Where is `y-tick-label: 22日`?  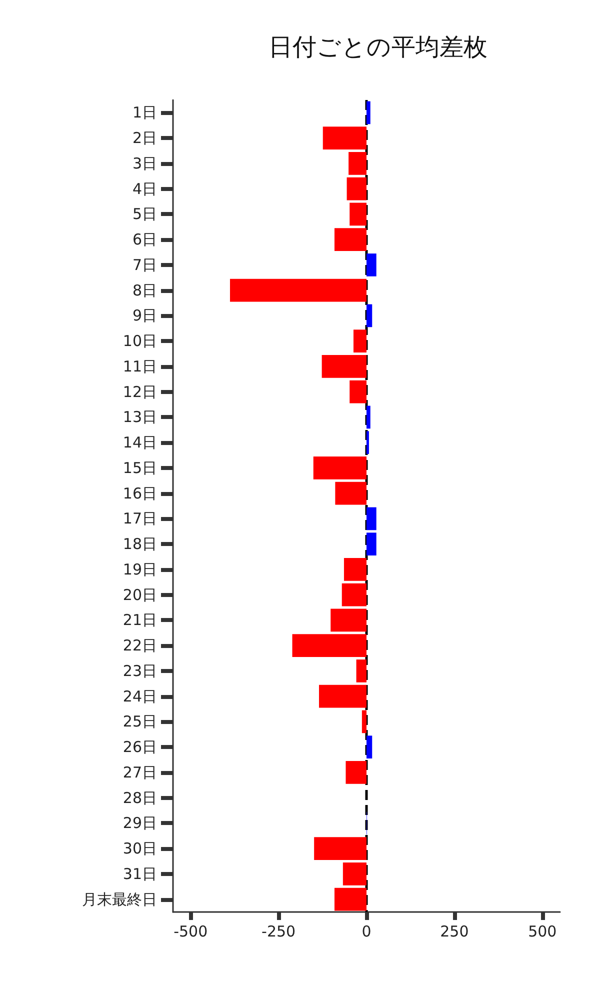 y-tick-label: 22日 is located at coordinates (139, 645).